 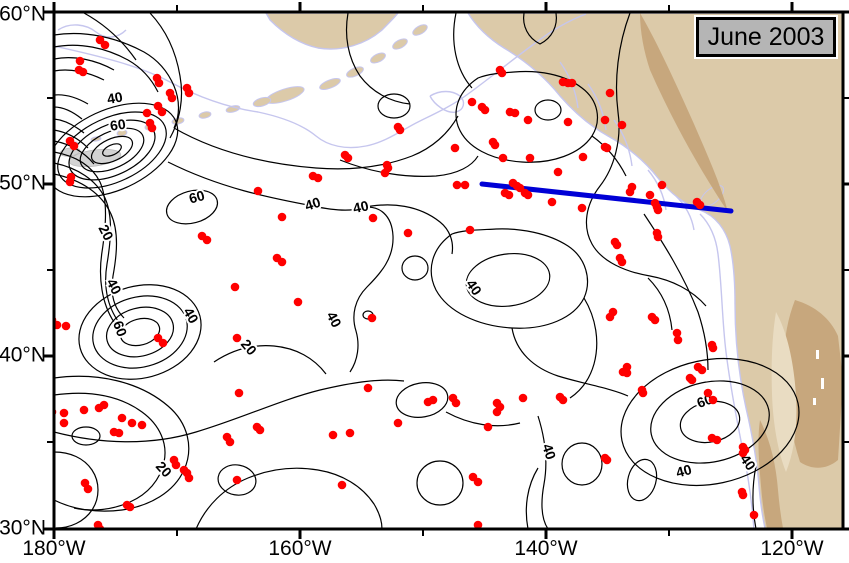 I want to click on date-label-box: June 2003, so click(x=766, y=37).